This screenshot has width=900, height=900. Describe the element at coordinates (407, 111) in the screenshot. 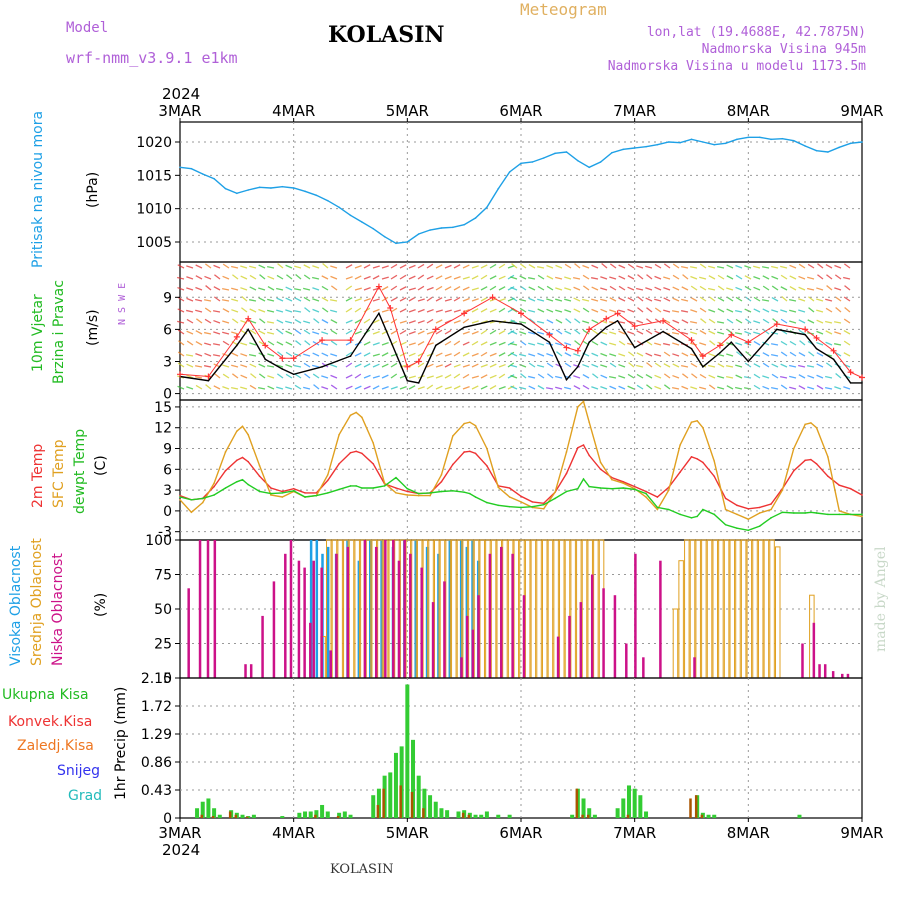

I see `top-day-label: 5MAR` at that location.